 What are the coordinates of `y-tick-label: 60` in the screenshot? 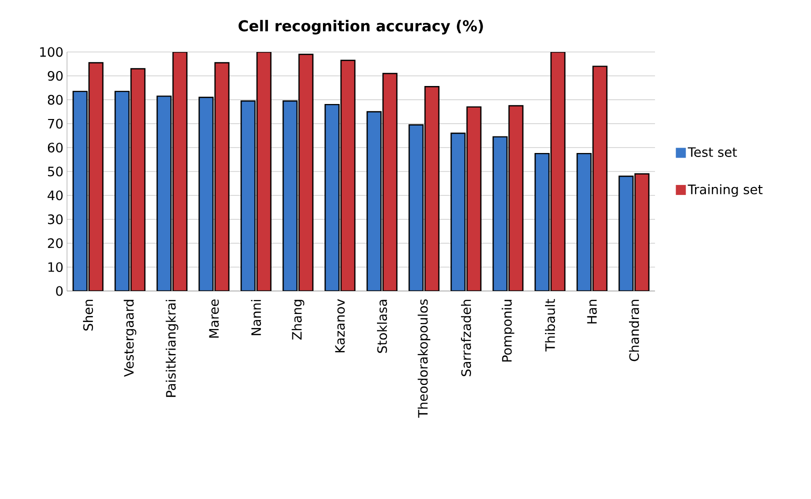 It's located at (55, 147).